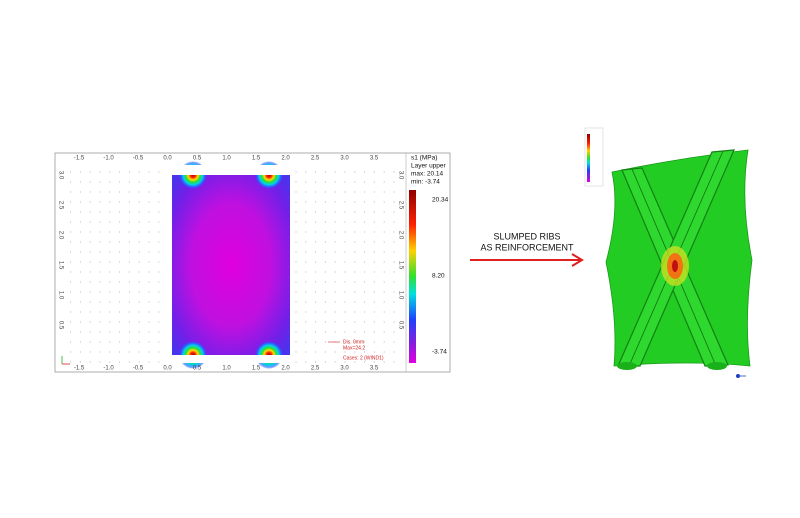  What do you see at coordinates (231, 265) in the screenshot?
I see `plate` at bounding box center [231, 265].